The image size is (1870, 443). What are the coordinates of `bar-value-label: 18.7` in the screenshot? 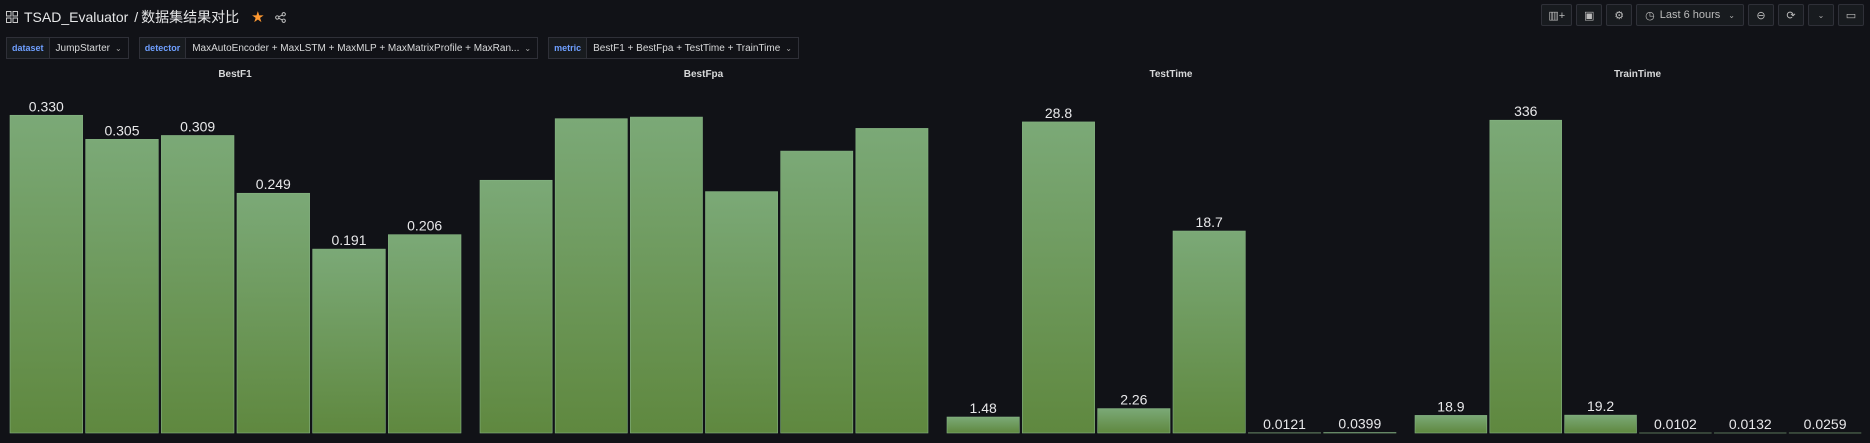 It's located at (1209, 222).